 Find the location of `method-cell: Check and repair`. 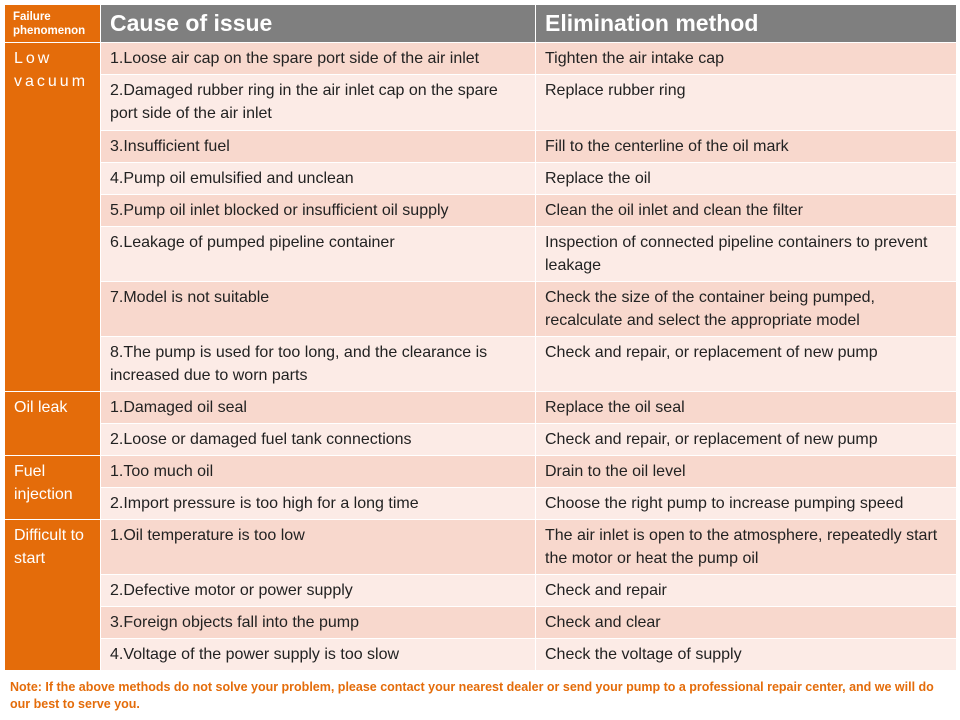

method-cell: Check and repair is located at coordinates (746, 590).